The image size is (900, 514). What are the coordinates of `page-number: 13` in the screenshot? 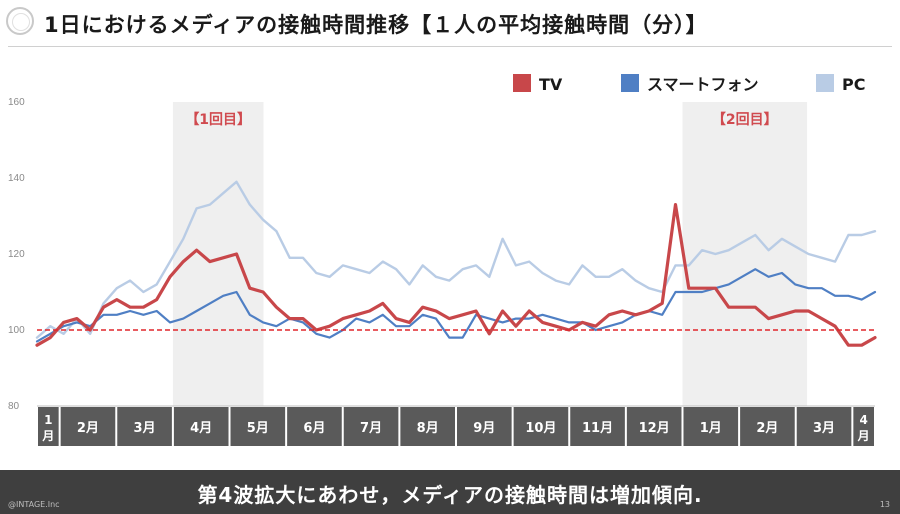 It's located at (884, 504).